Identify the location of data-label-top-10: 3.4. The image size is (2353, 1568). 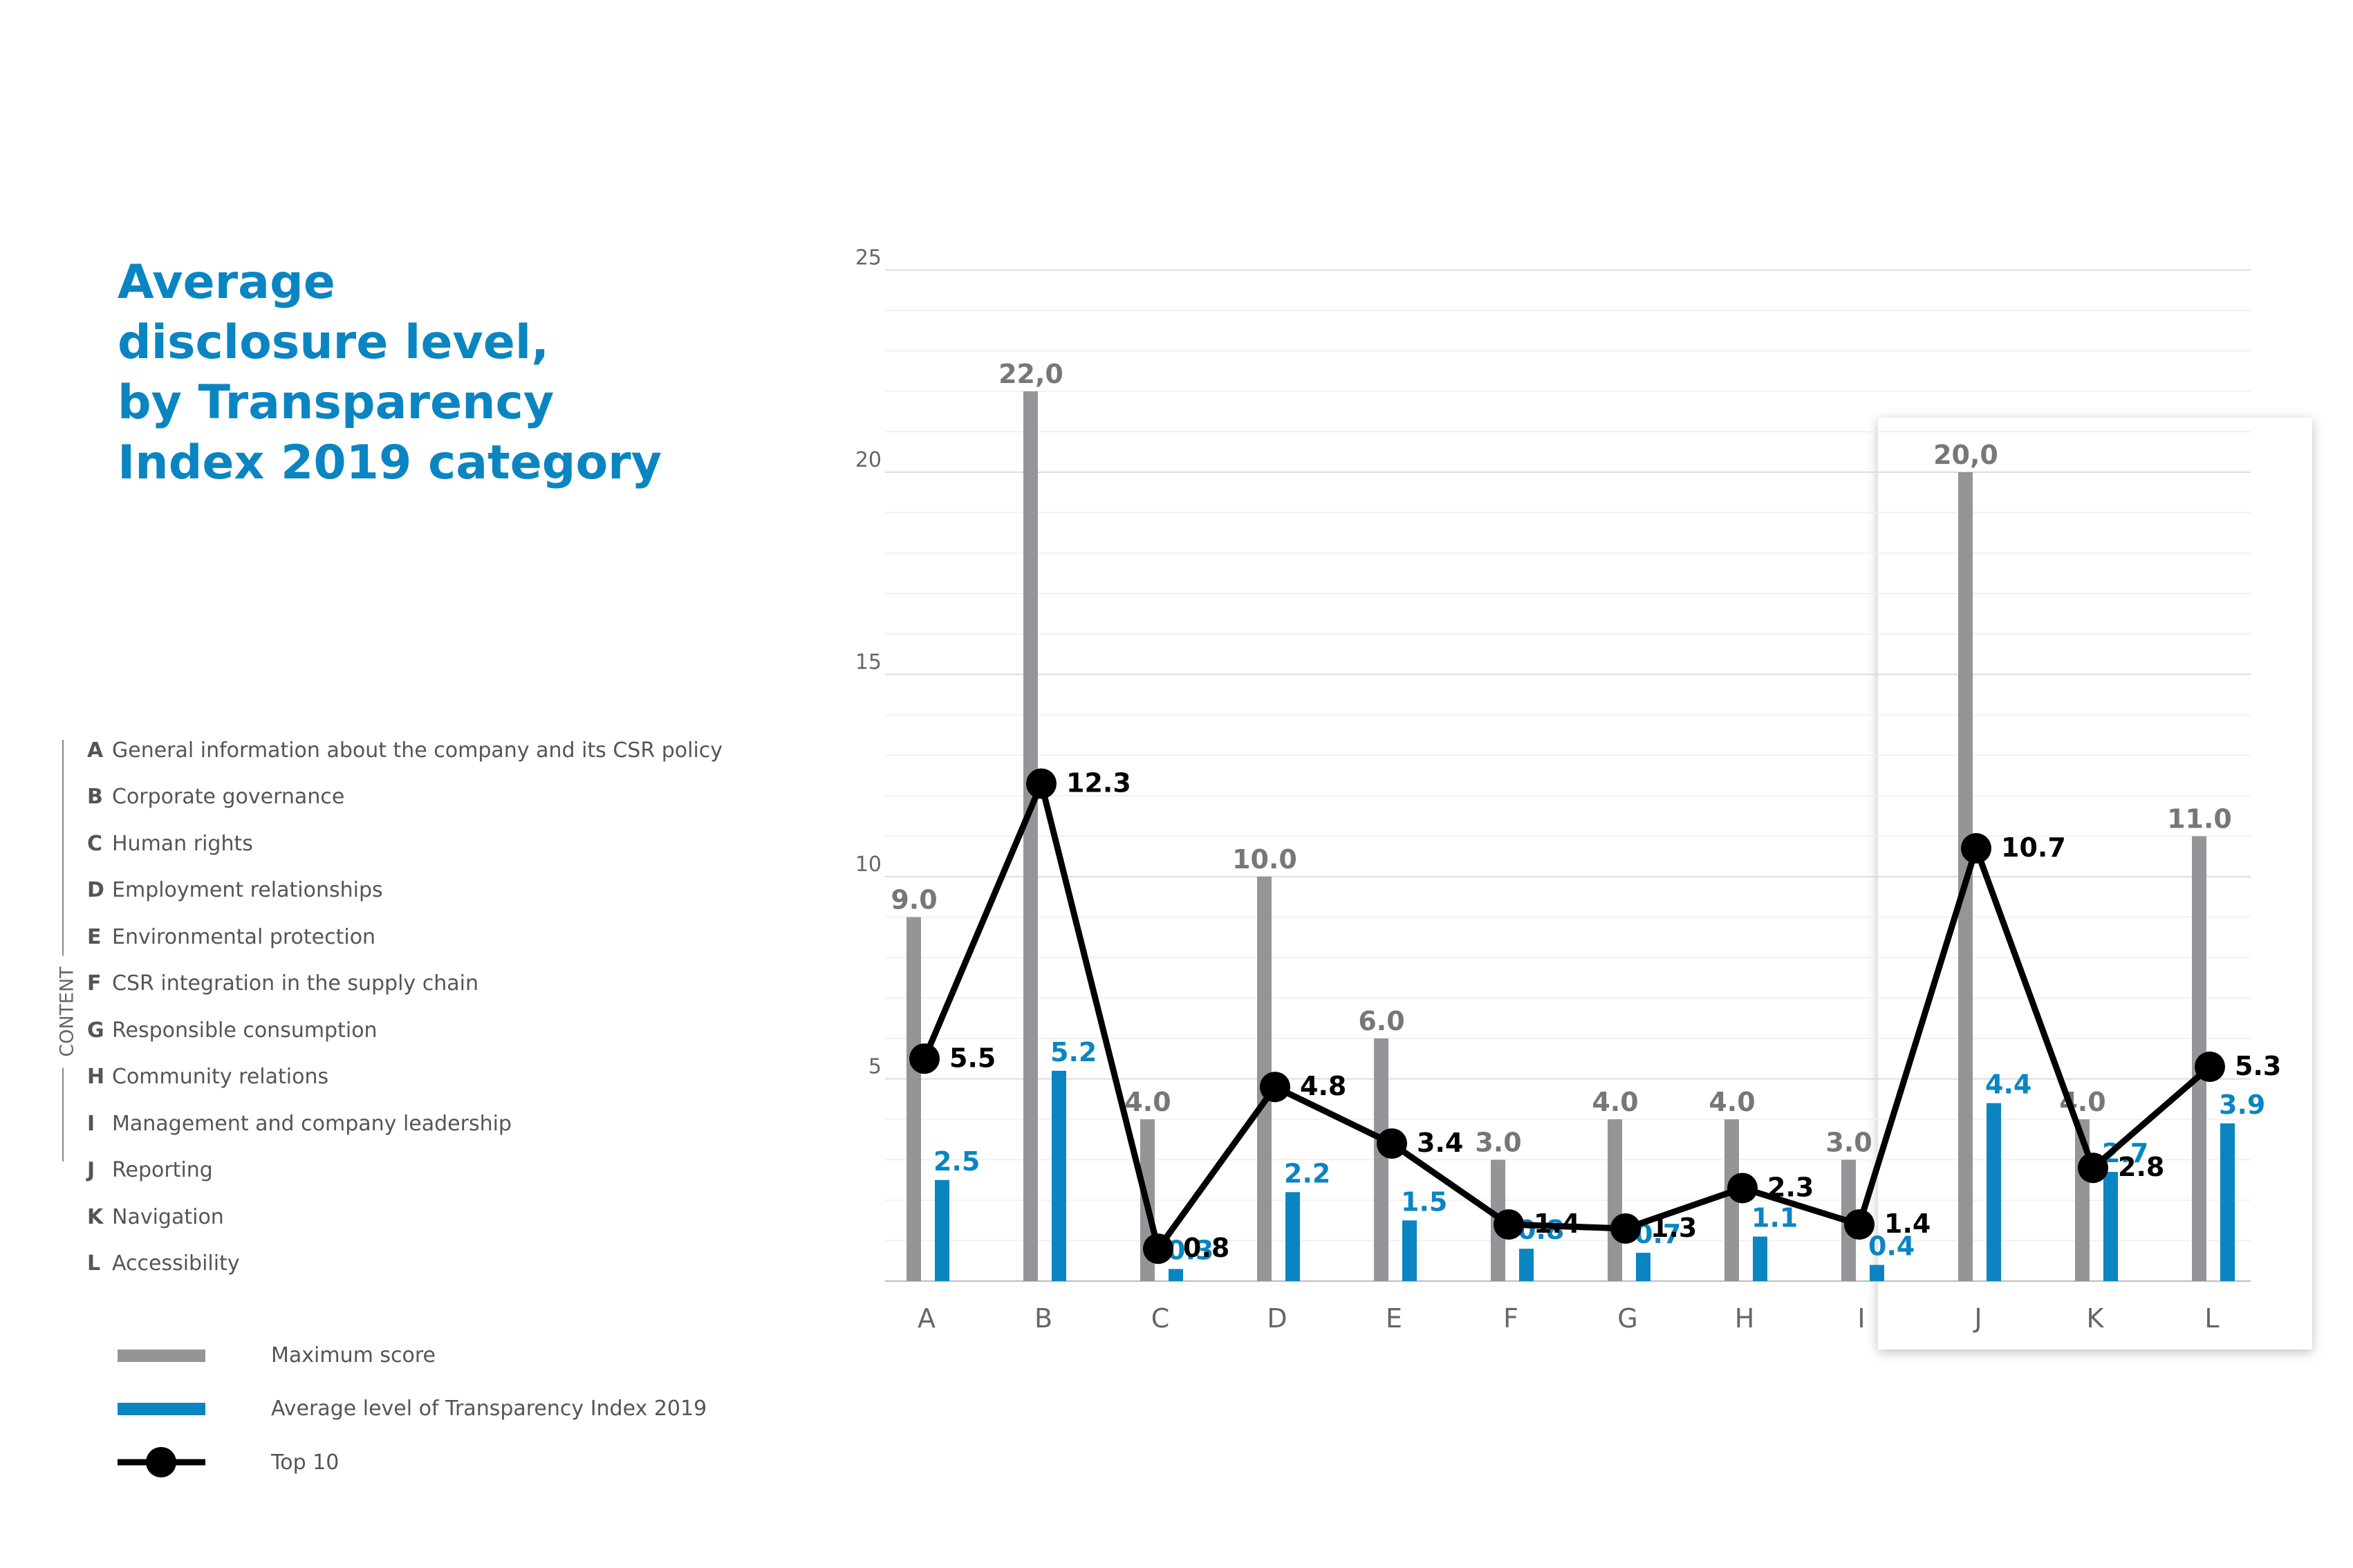
(1440, 1143).